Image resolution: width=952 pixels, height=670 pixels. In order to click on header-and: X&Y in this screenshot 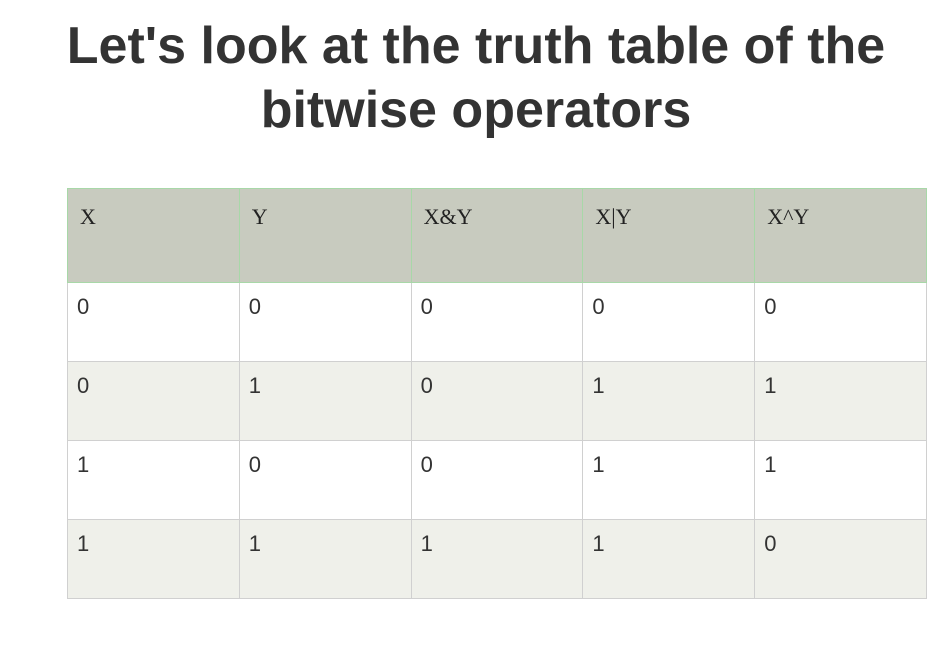, I will do `click(497, 235)`.